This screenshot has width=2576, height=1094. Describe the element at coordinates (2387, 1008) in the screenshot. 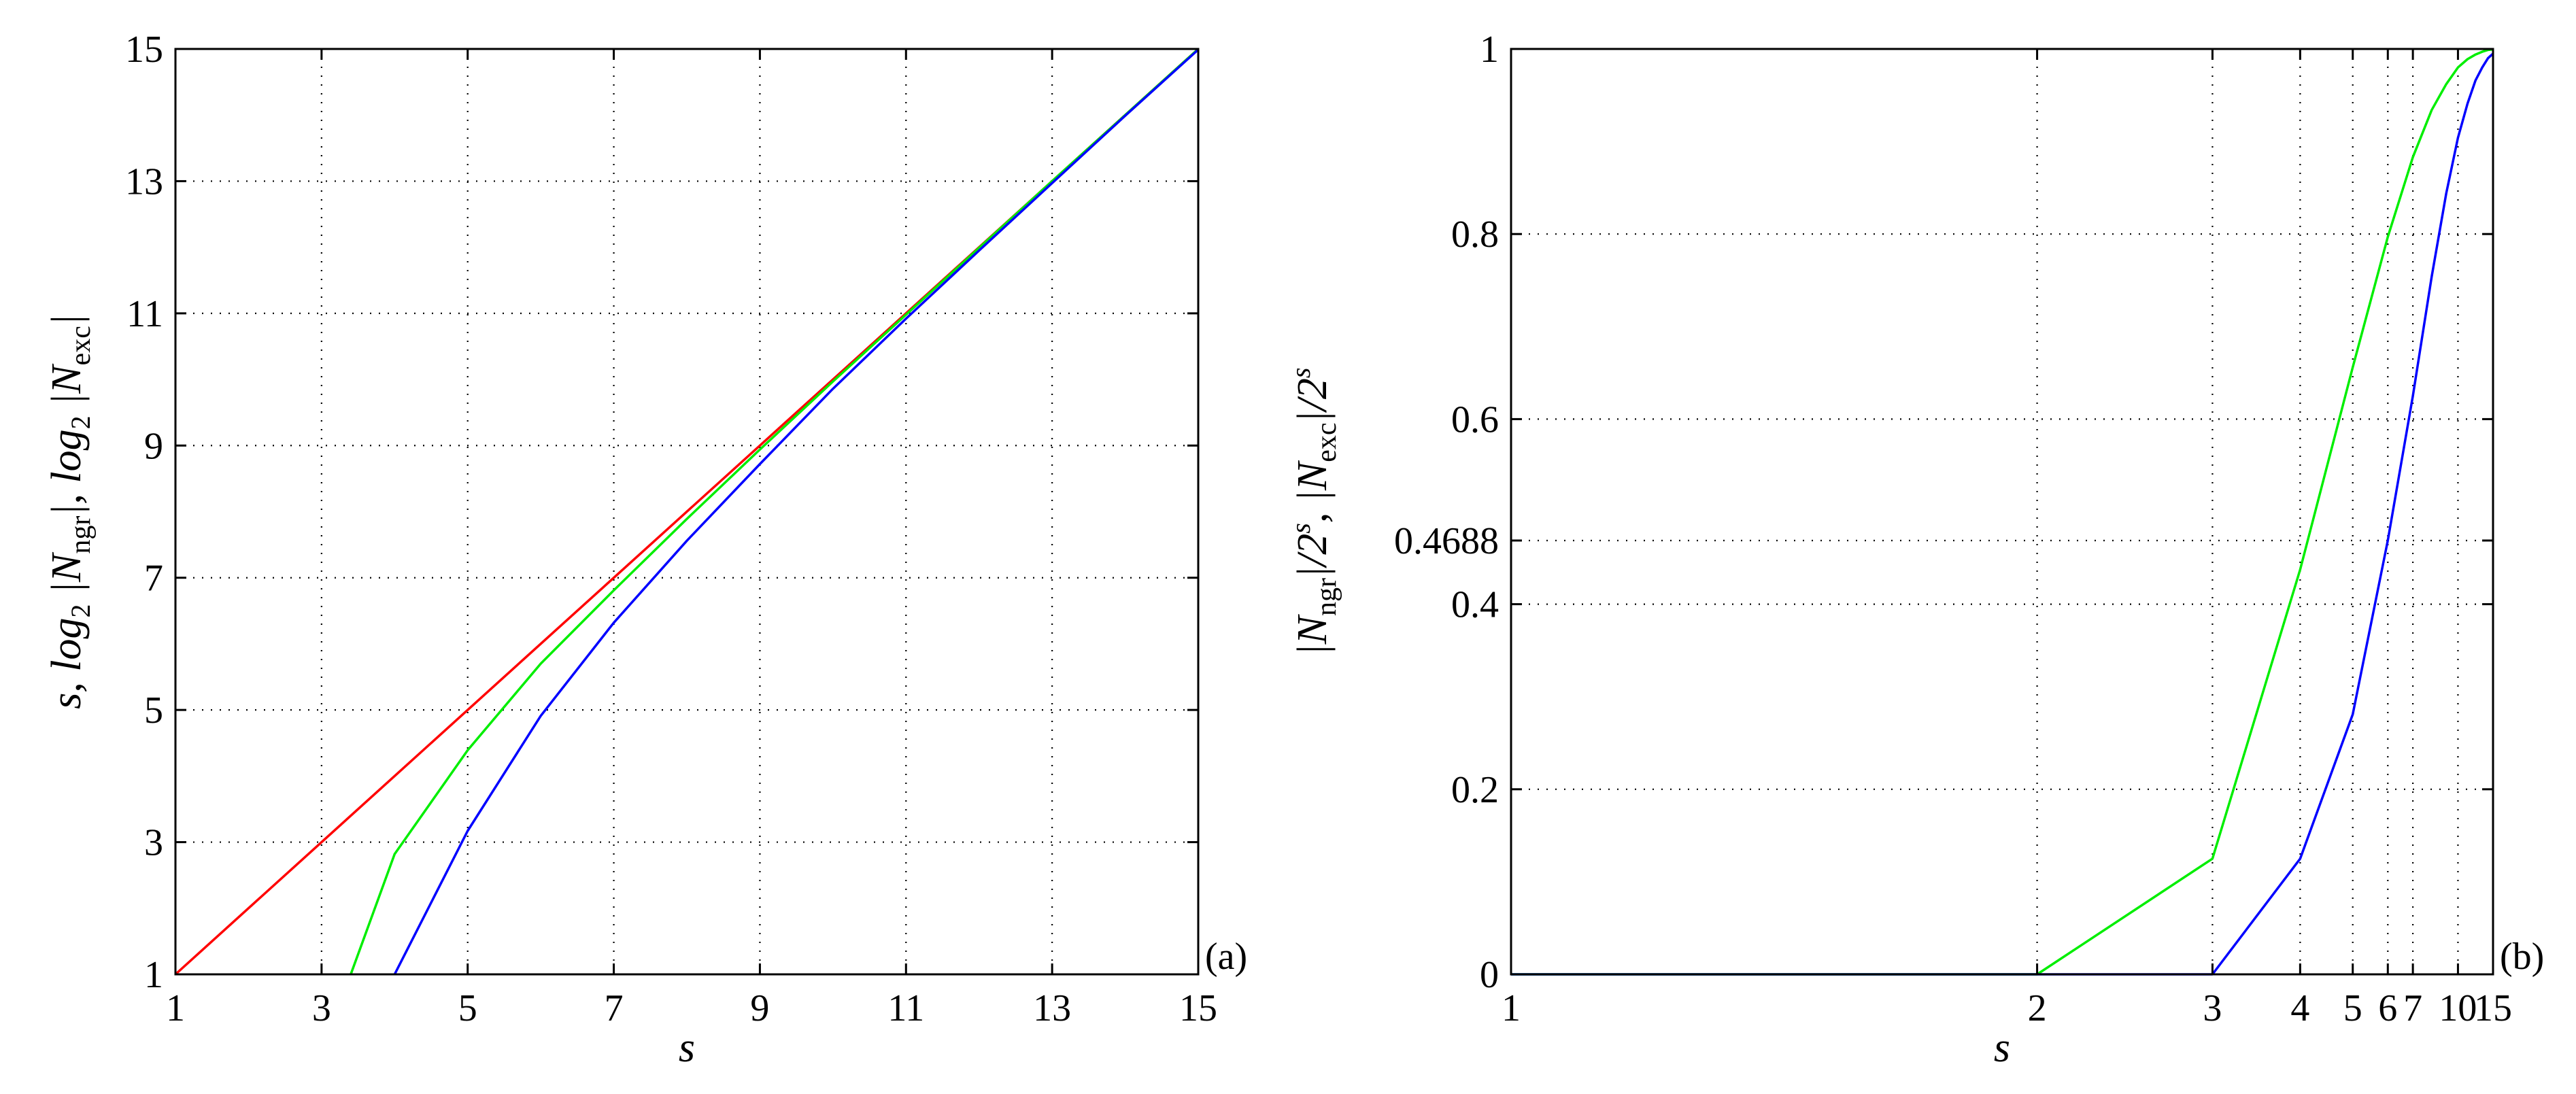

I see `x-tick-label: 6` at that location.